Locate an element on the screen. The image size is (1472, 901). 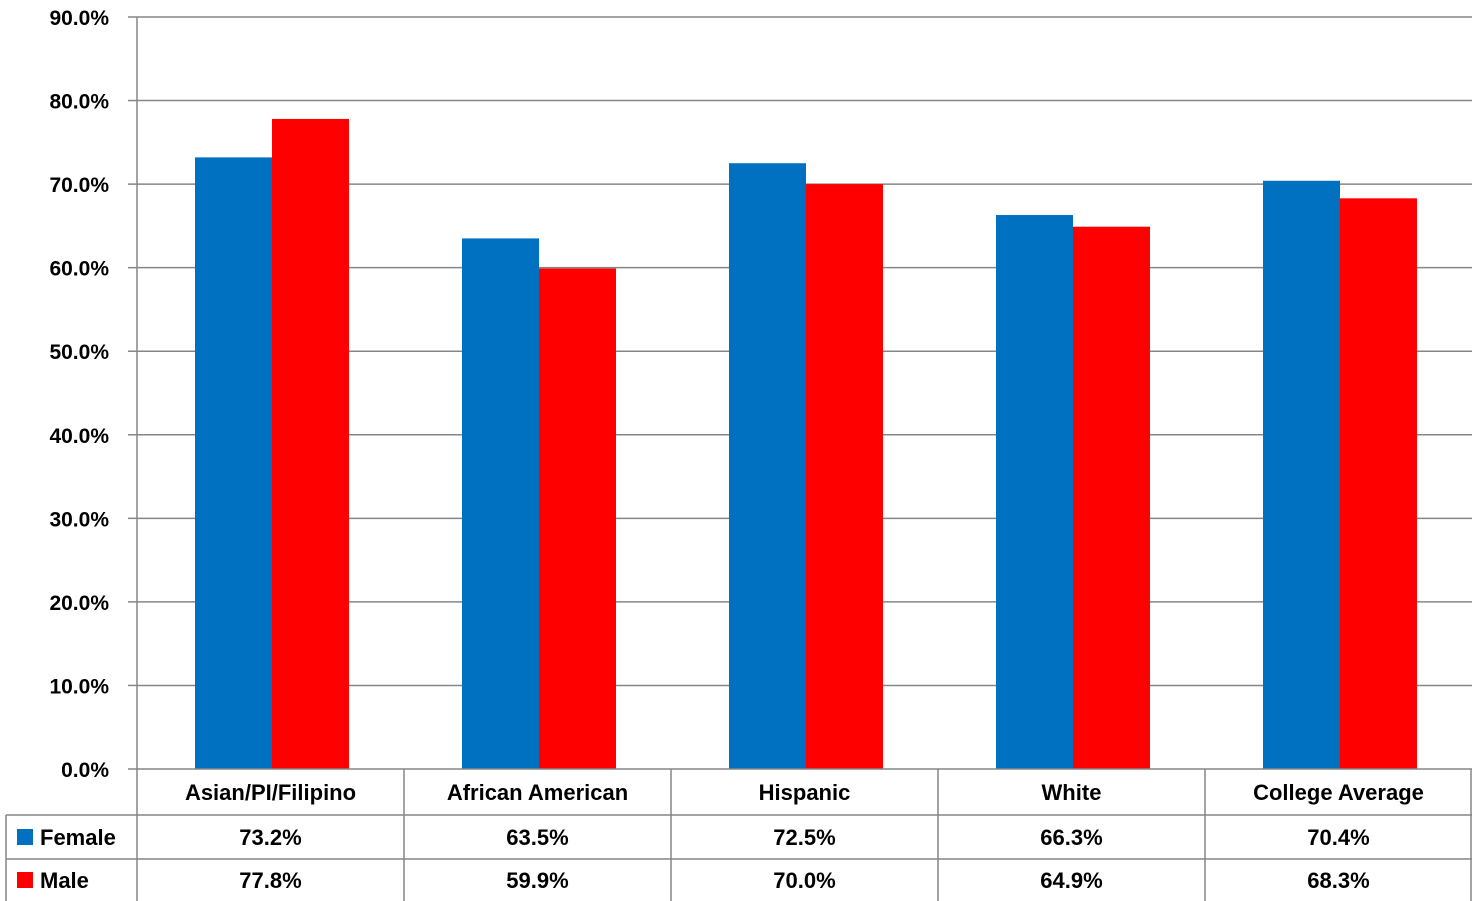
data-label: 66.3% is located at coordinates (1071, 837).